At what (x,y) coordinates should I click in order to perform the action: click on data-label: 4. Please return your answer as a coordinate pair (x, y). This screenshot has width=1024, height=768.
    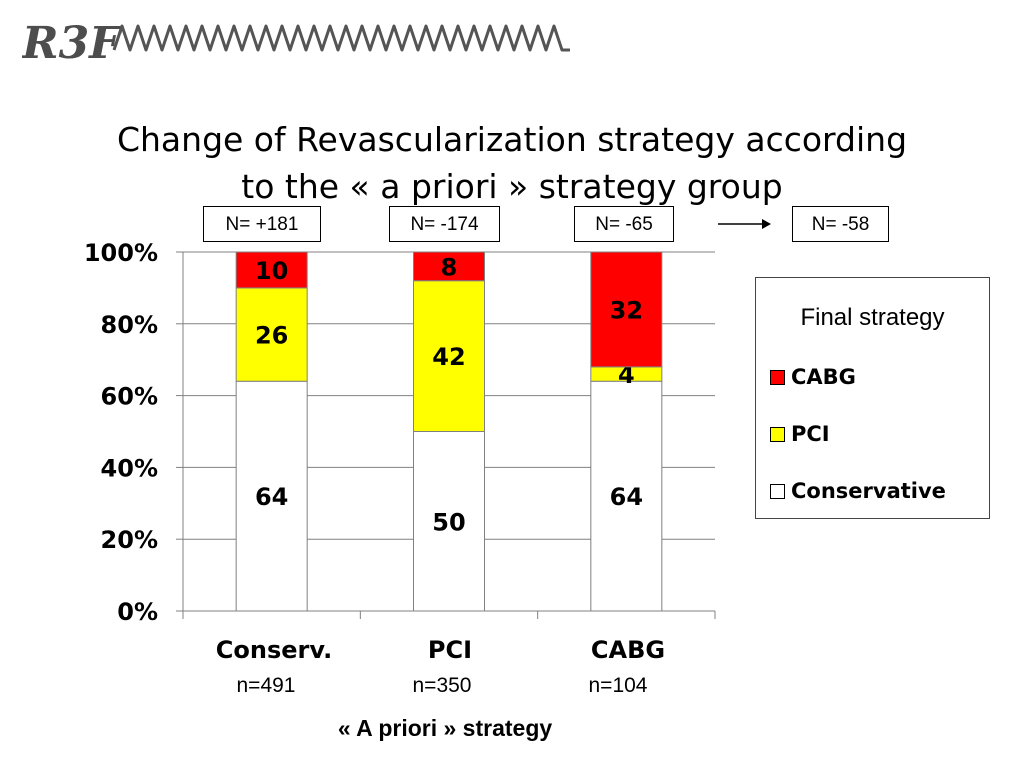
    Looking at the image, I should click on (626, 375).